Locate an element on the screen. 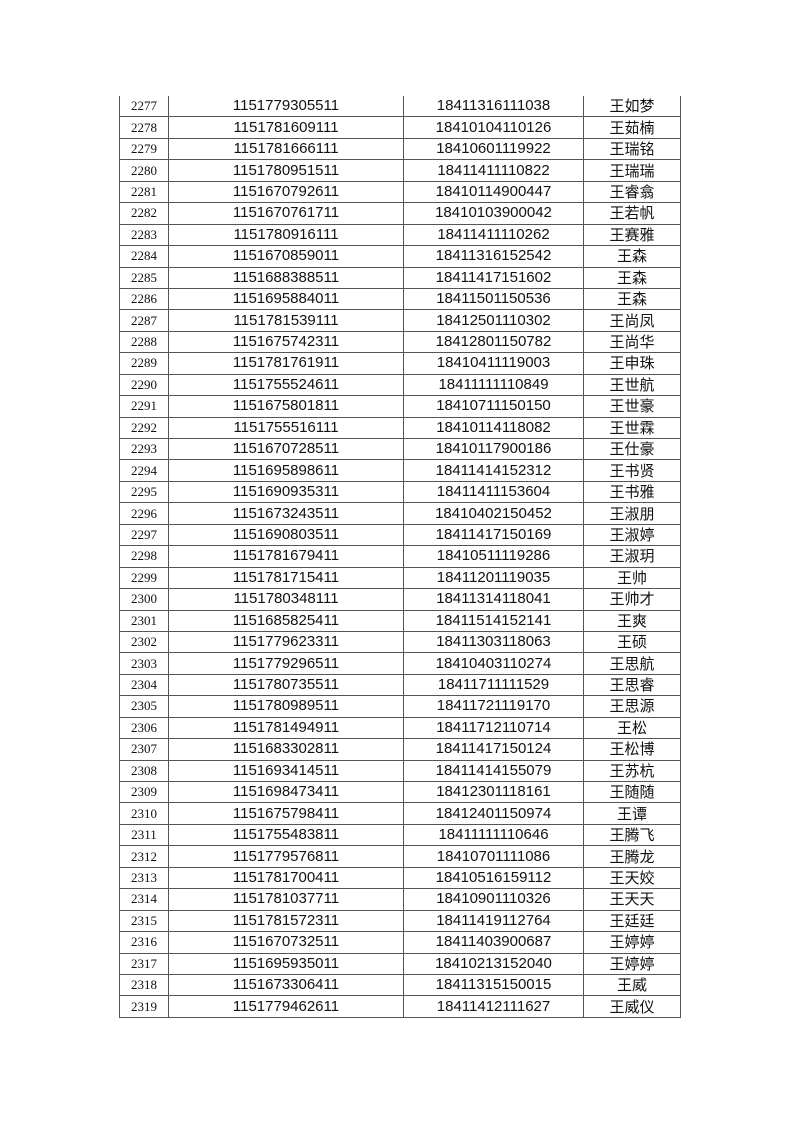  row-number-cell: 2289 is located at coordinates (144, 363).